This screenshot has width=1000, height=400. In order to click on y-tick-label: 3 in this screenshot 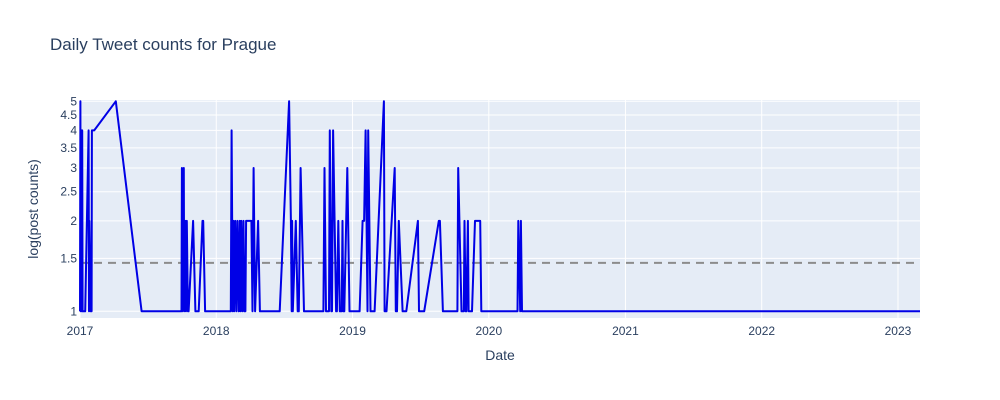, I will do `click(73, 168)`.